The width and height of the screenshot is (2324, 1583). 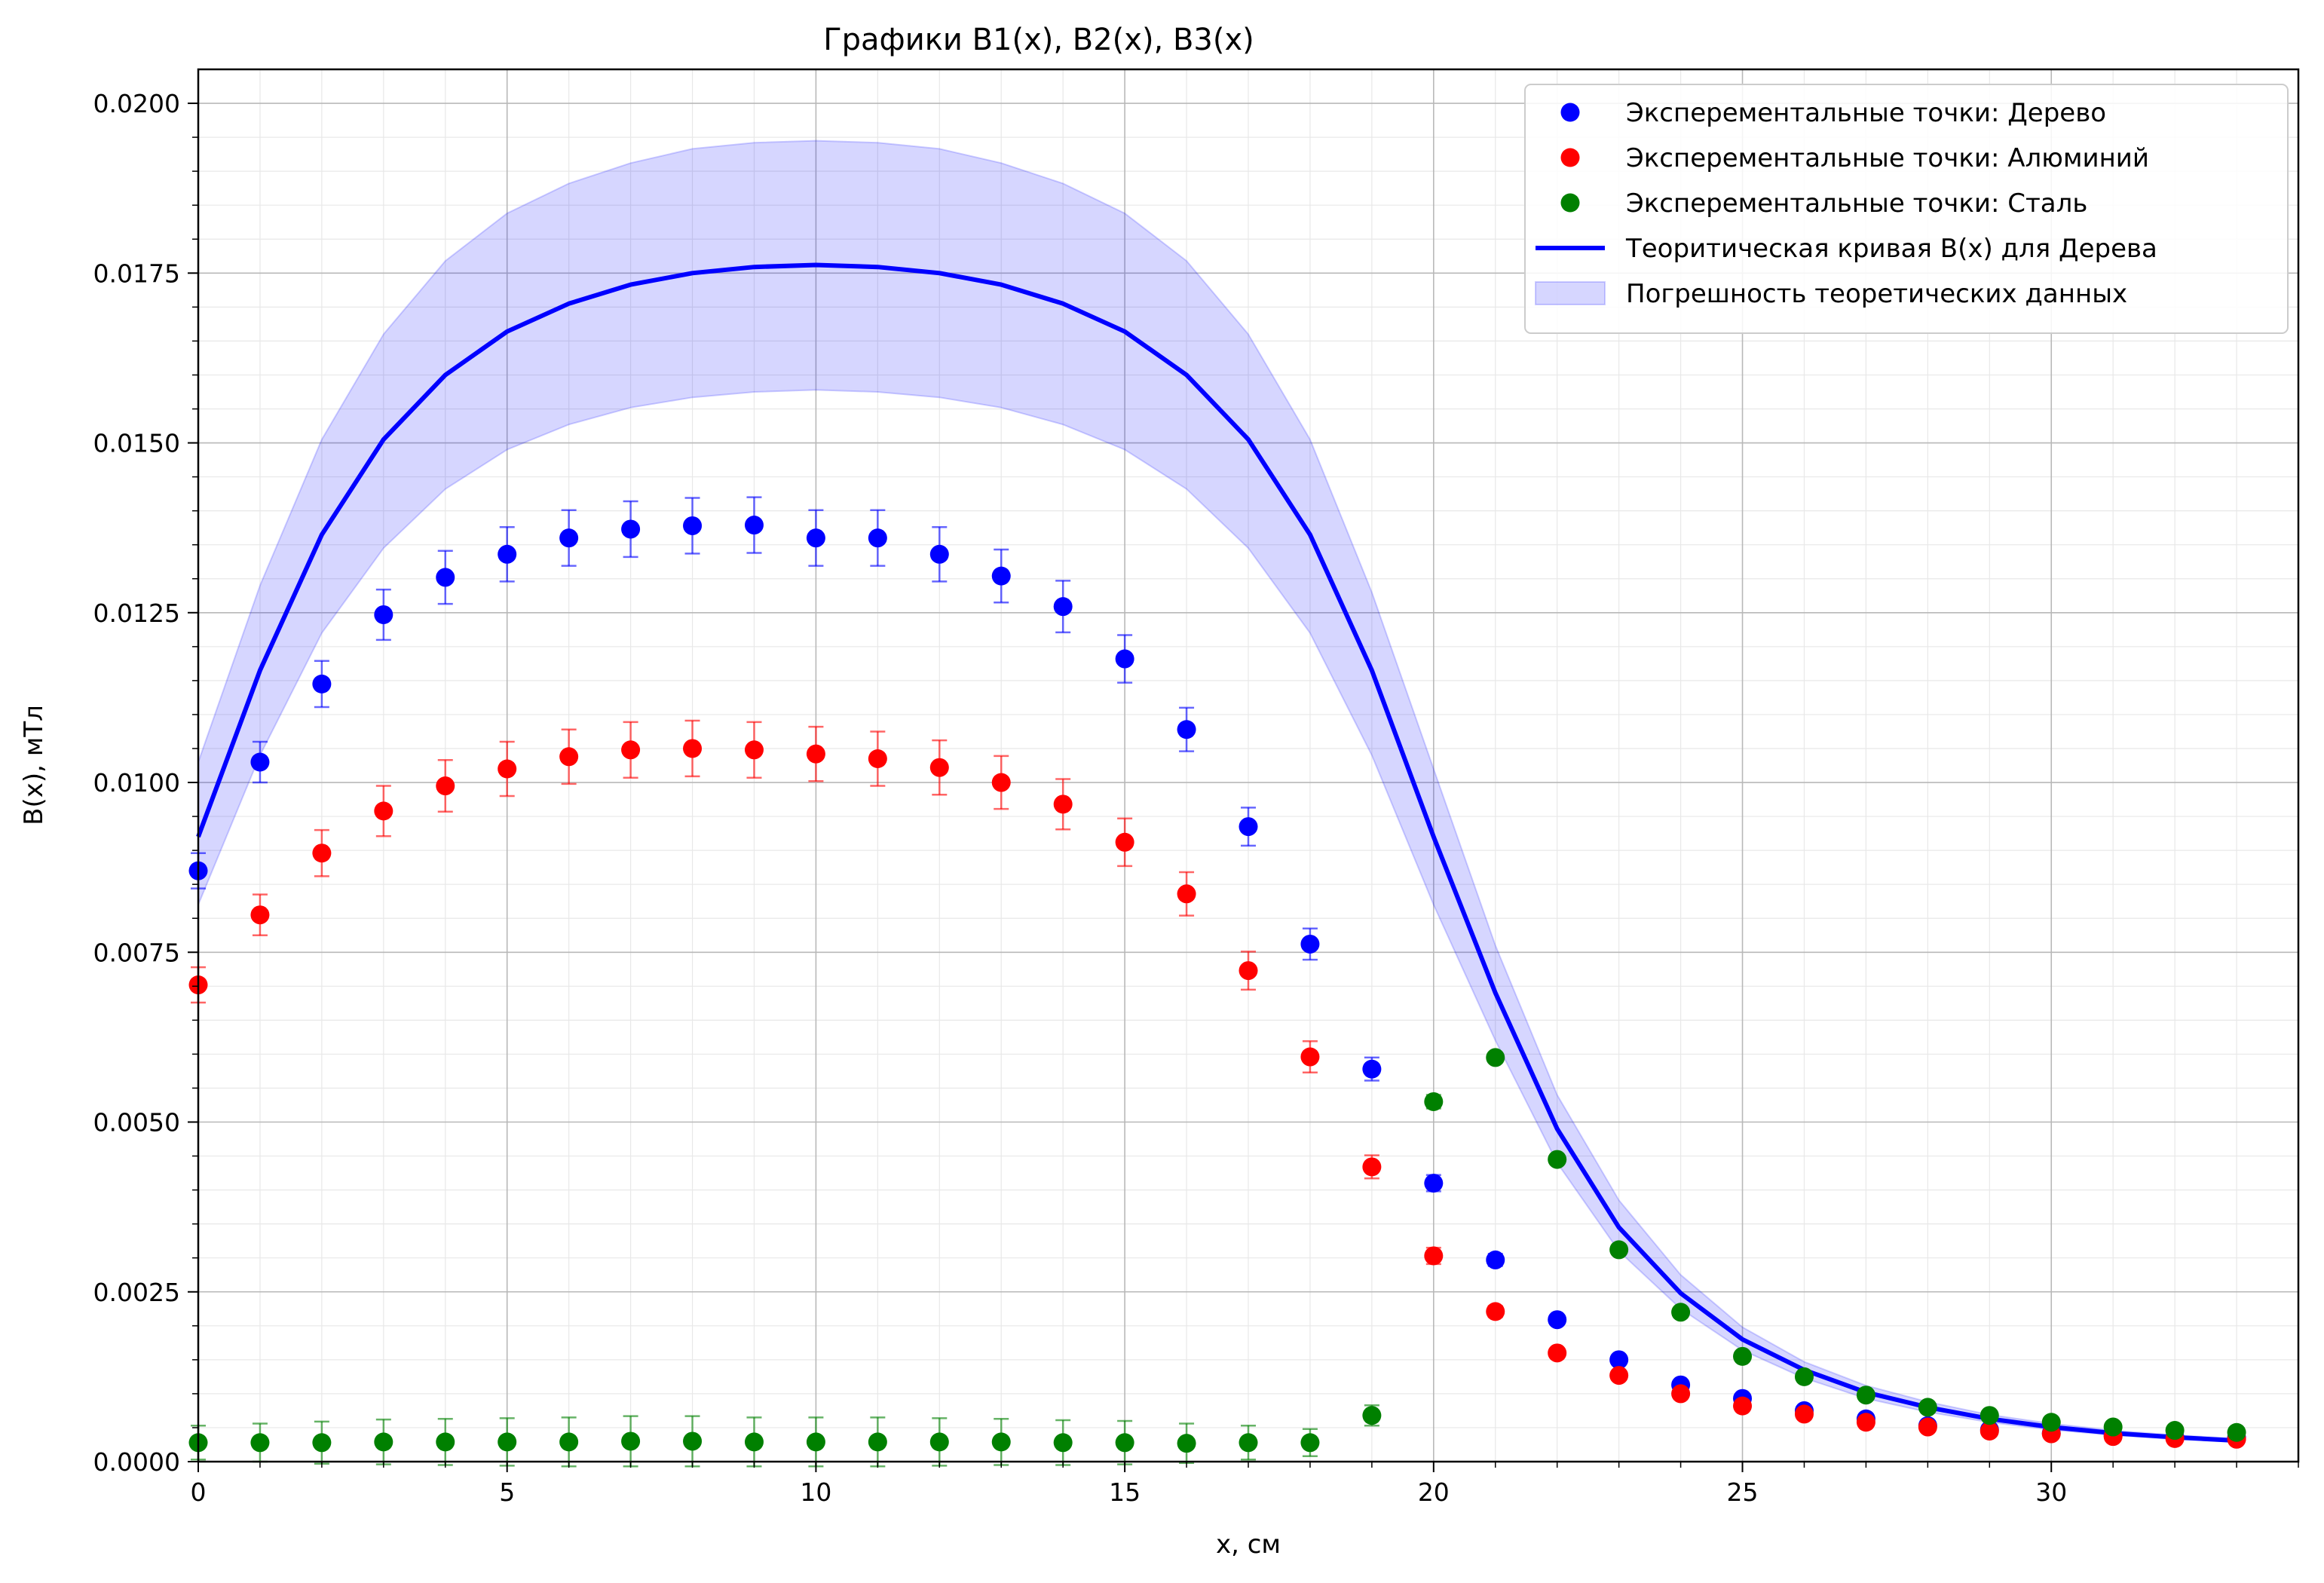 I want to click on x-tick-label: 15, so click(x=1125, y=1492).